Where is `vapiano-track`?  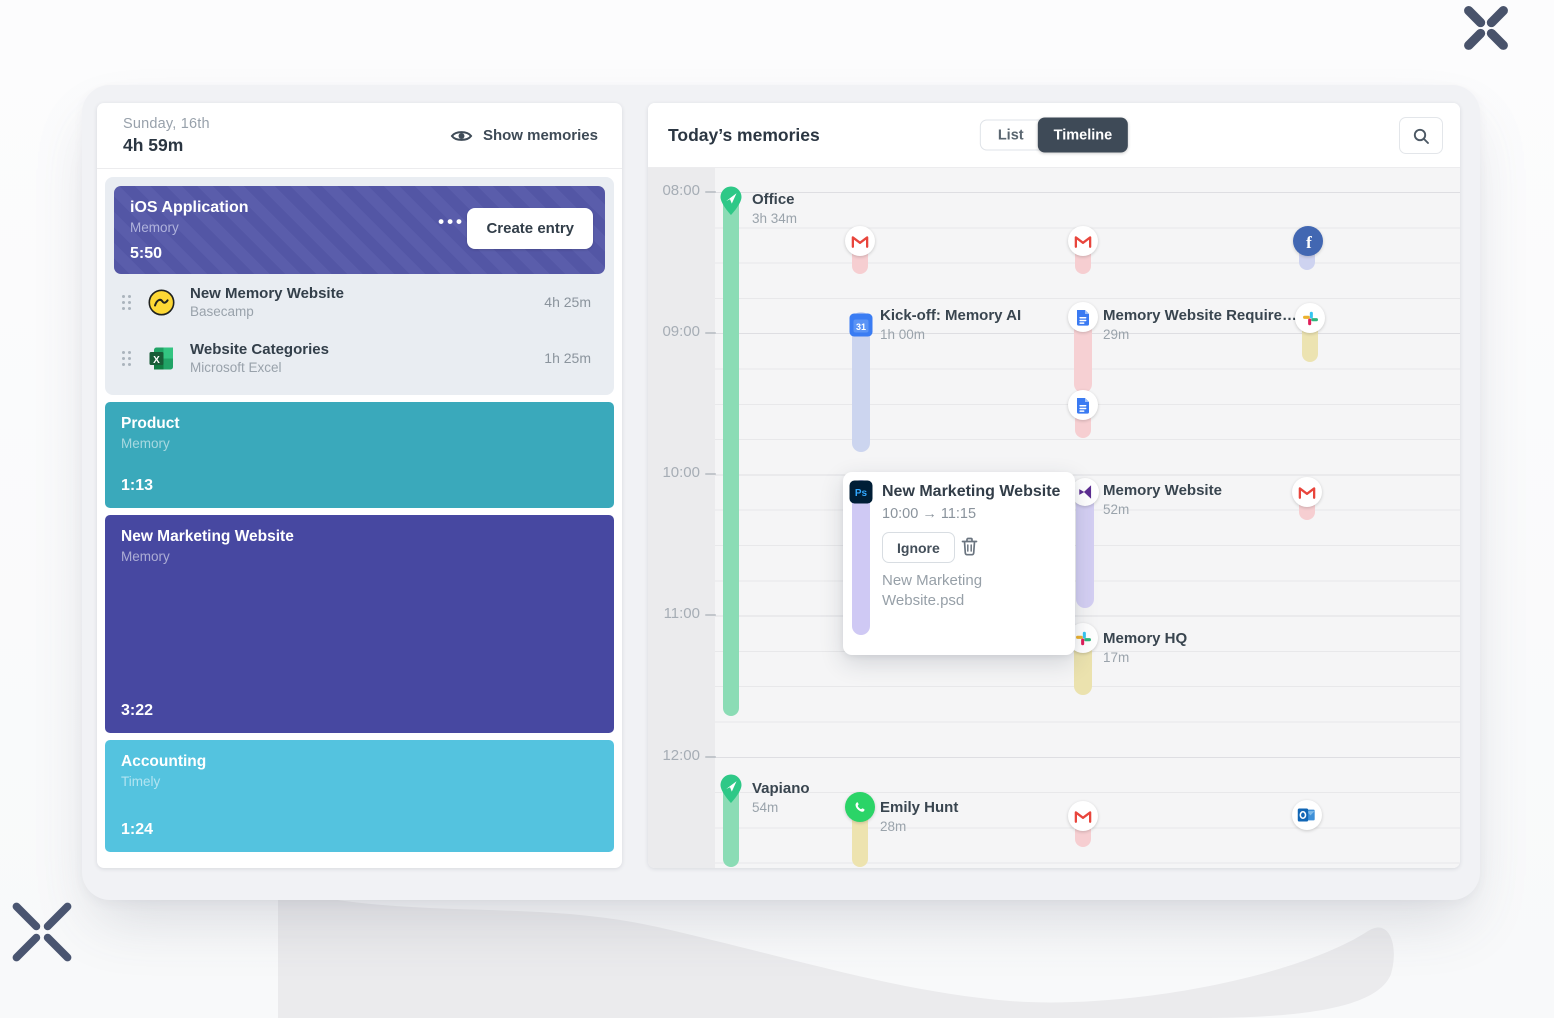
vapiano-track is located at coordinates (731, 825).